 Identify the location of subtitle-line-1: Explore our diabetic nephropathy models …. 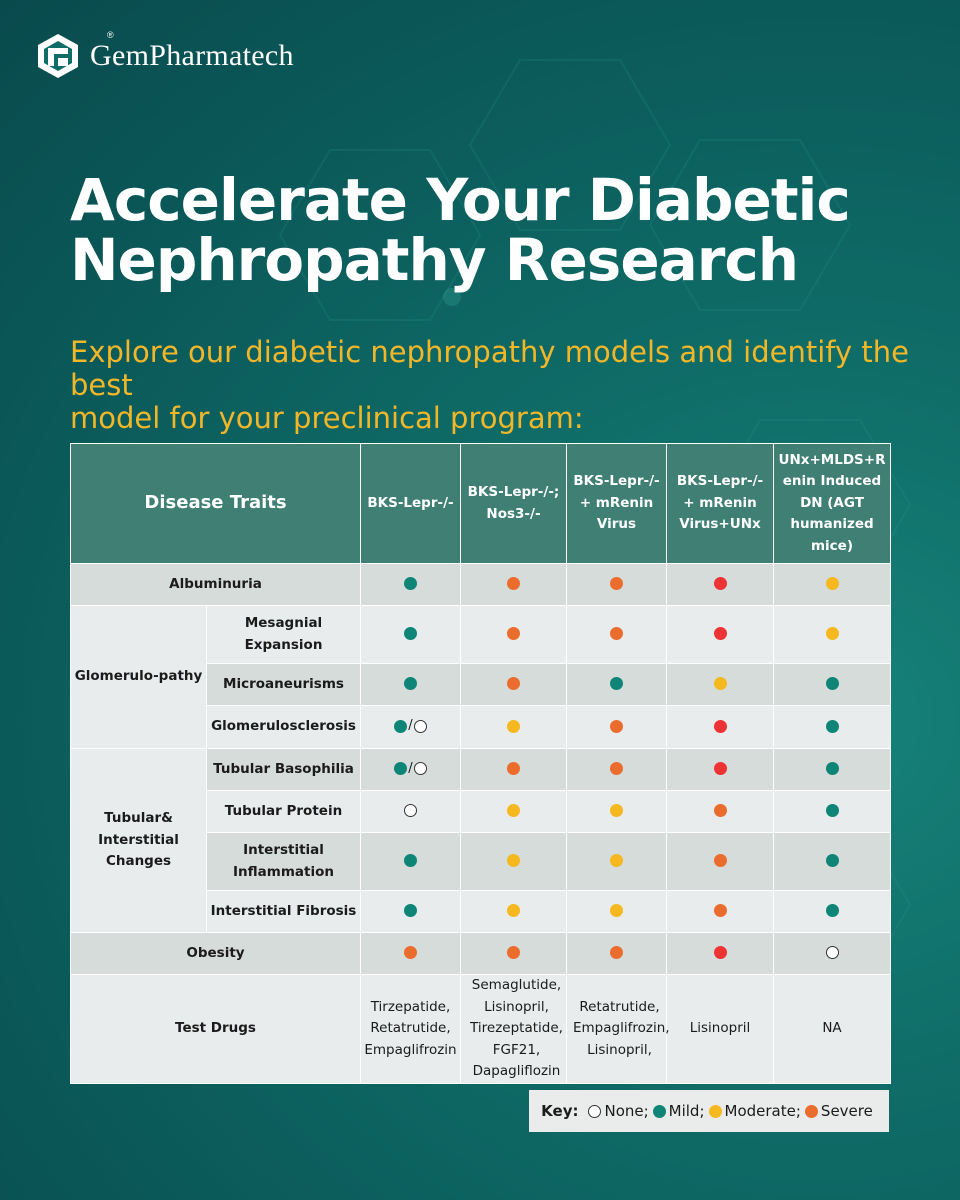
(489, 368).